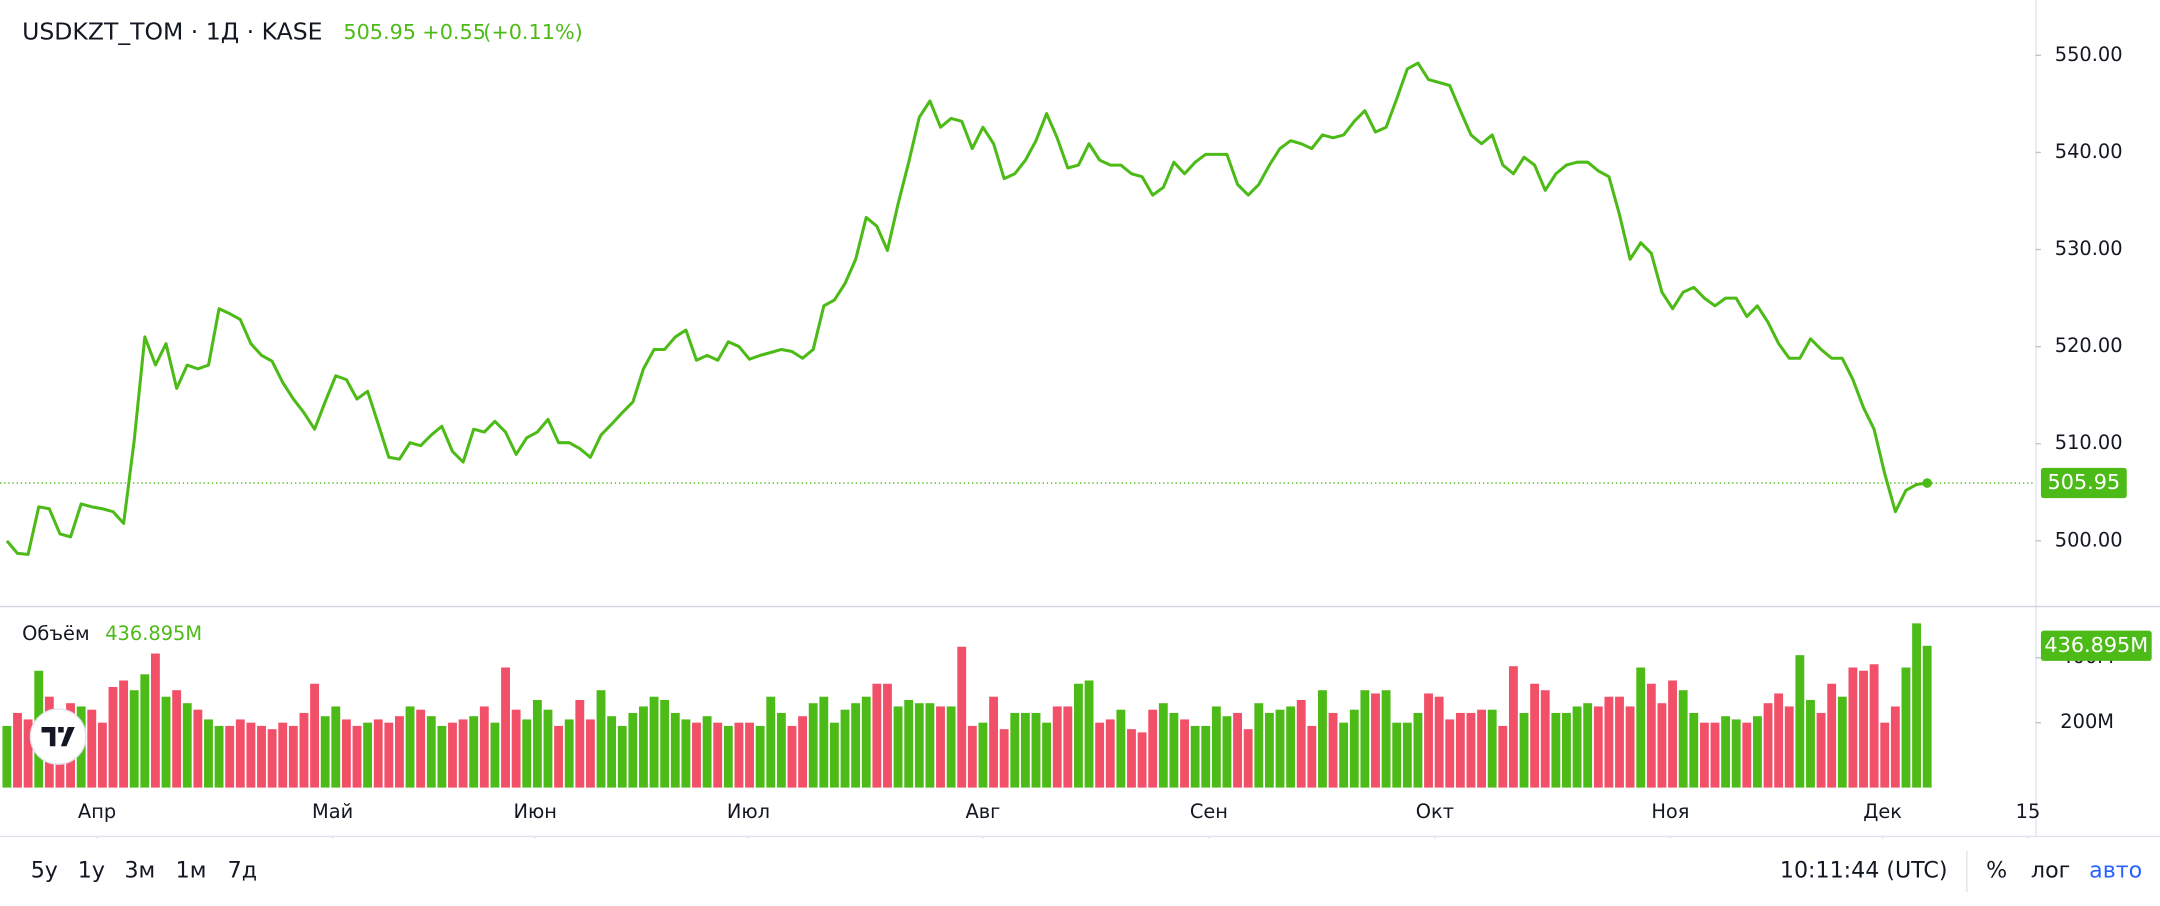 The height and width of the screenshot is (906, 2160). What do you see at coordinates (139, 871) in the screenshot?
I see `range-button: 3м` at bounding box center [139, 871].